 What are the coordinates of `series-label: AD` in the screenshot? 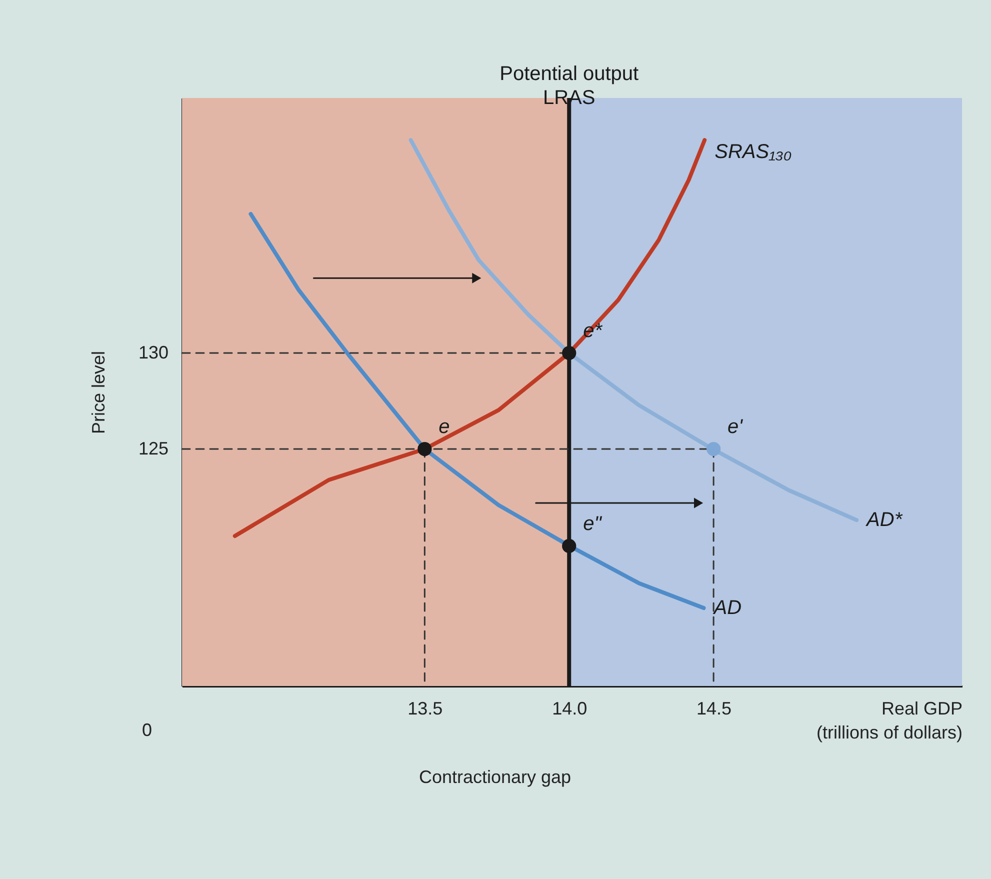 It's located at (727, 608).